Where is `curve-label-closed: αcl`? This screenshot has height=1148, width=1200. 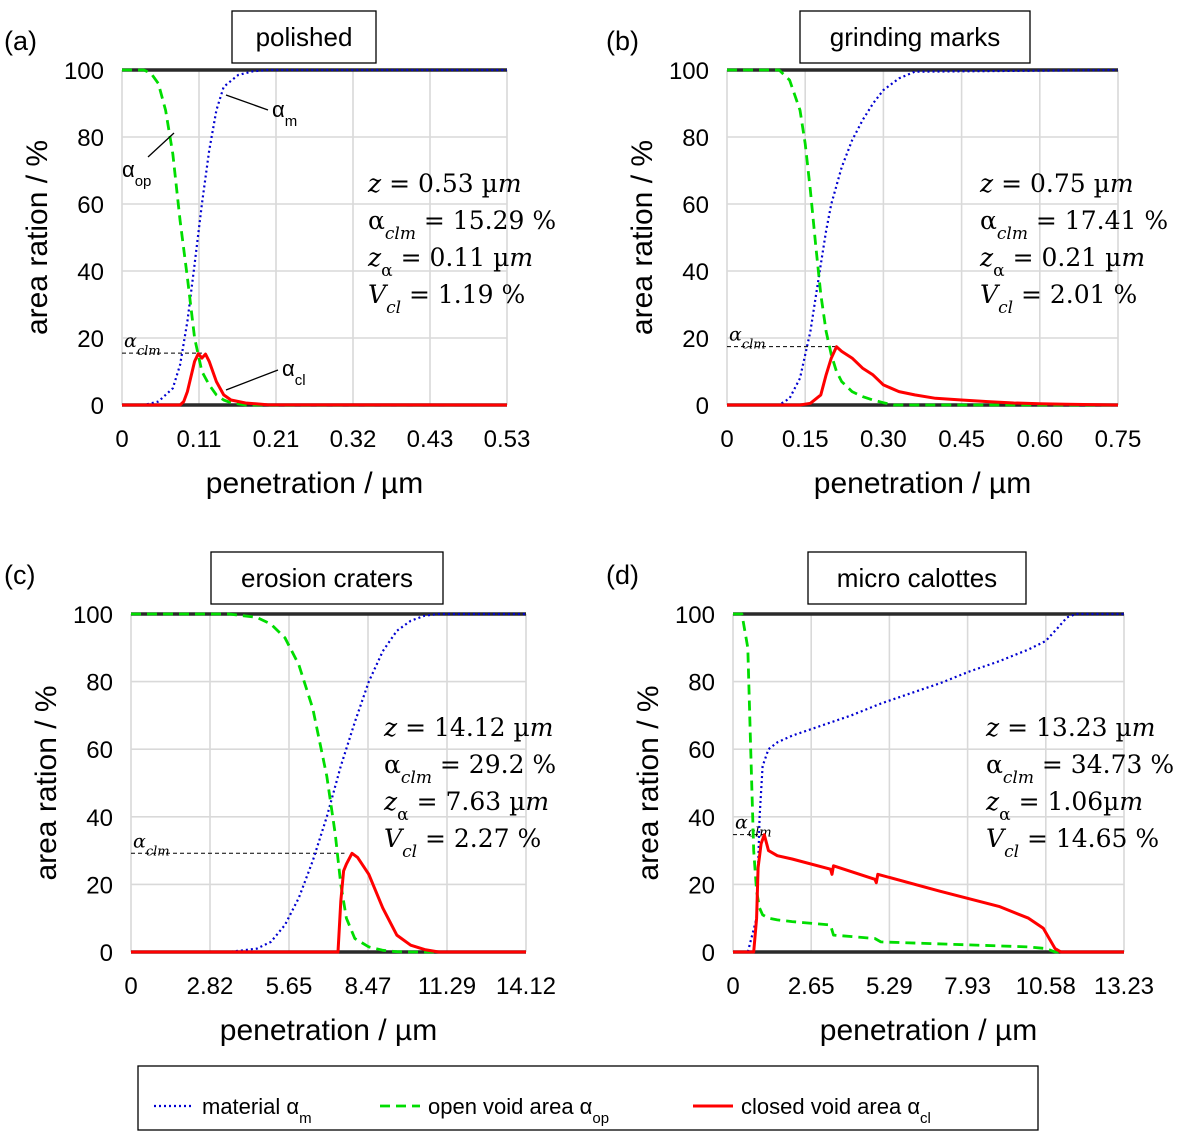 curve-label-closed: αcl is located at coordinates (294, 372).